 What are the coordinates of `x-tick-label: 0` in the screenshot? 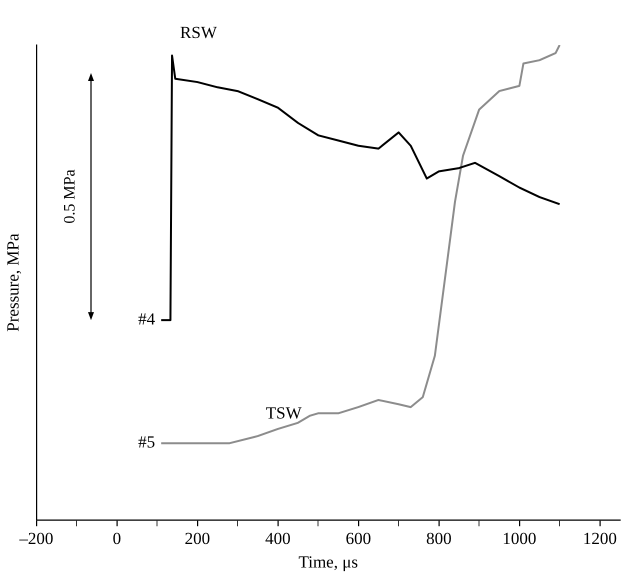 It's located at (117, 538).